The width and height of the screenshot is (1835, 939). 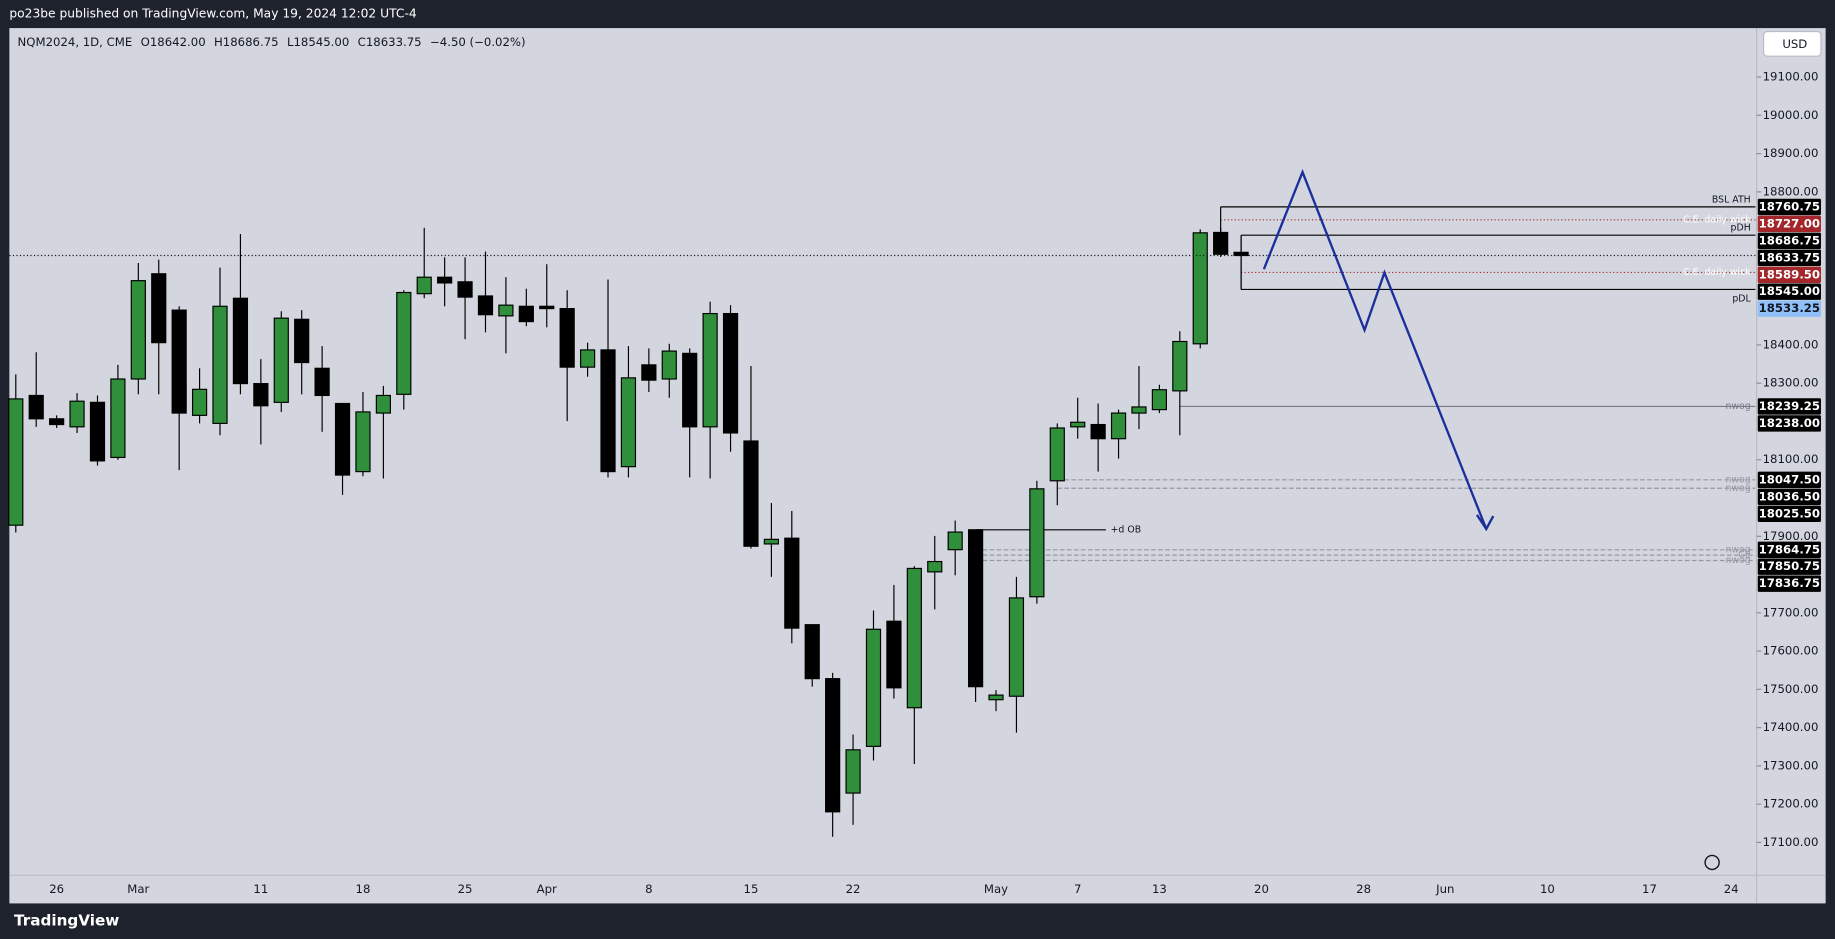 What do you see at coordinates (1791, 191) in the screenshot?
I see `y-tick-label: 18800.00` at bounding box center [1791, 191].